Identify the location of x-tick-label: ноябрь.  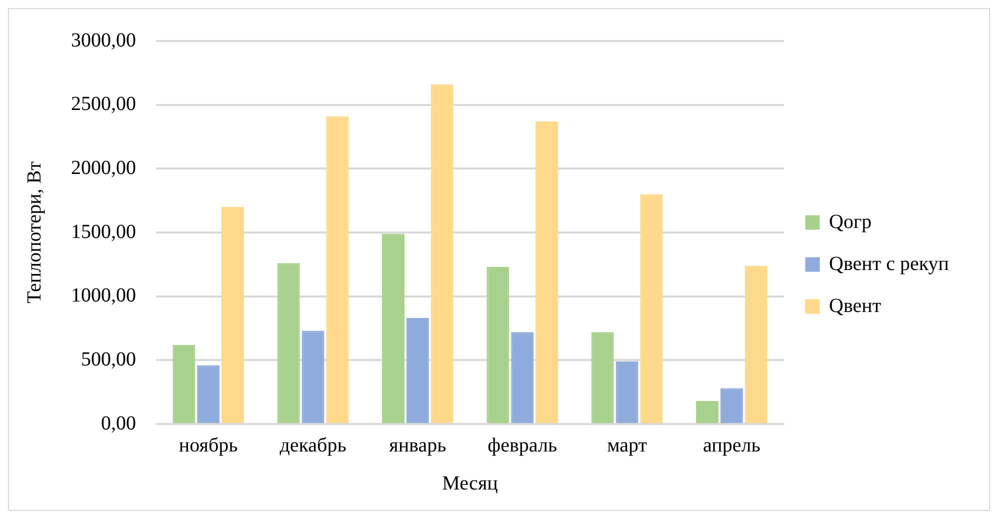
(208, 445).